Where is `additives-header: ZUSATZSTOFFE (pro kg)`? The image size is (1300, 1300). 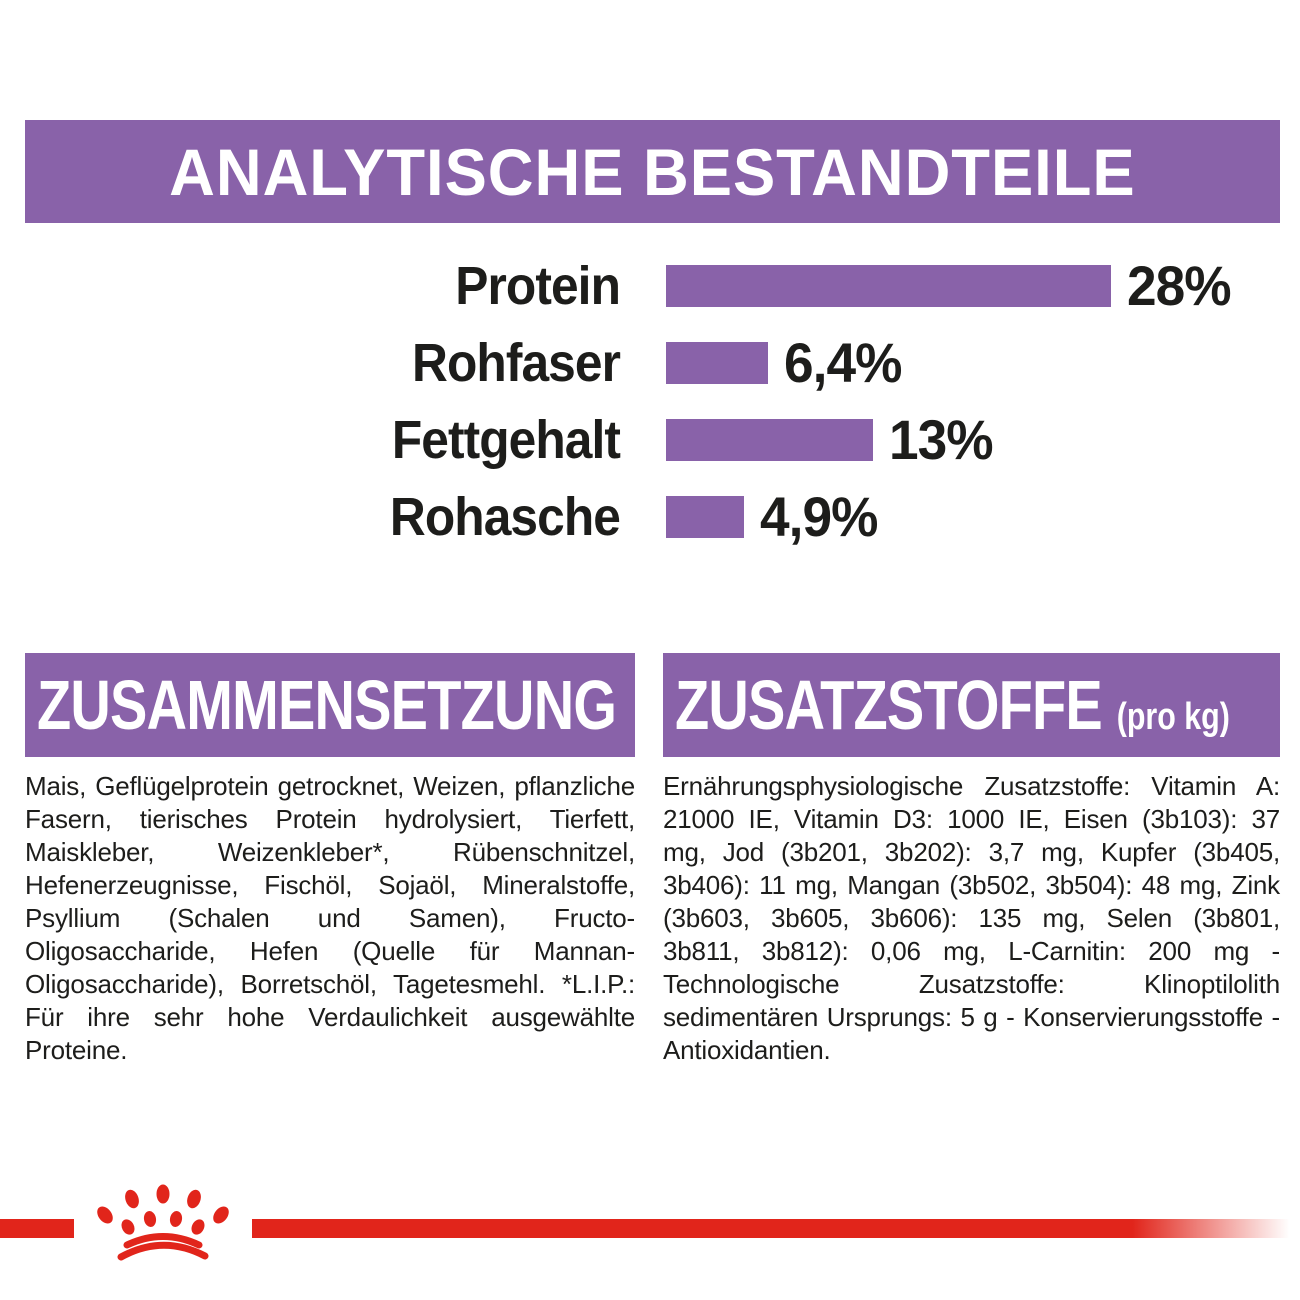 additives-header: ZUSATZSTOFFE (pro kg) is located at coordinates (971, 705).